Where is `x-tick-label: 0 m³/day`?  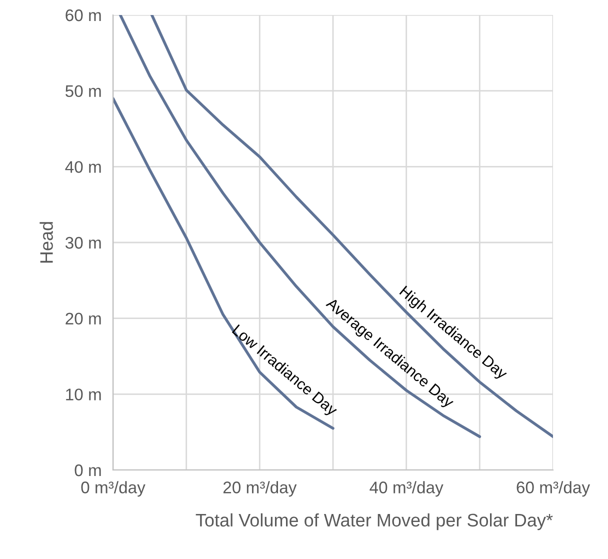 x-tick-label: 0 m³/day is located at coordinates (113, 489).